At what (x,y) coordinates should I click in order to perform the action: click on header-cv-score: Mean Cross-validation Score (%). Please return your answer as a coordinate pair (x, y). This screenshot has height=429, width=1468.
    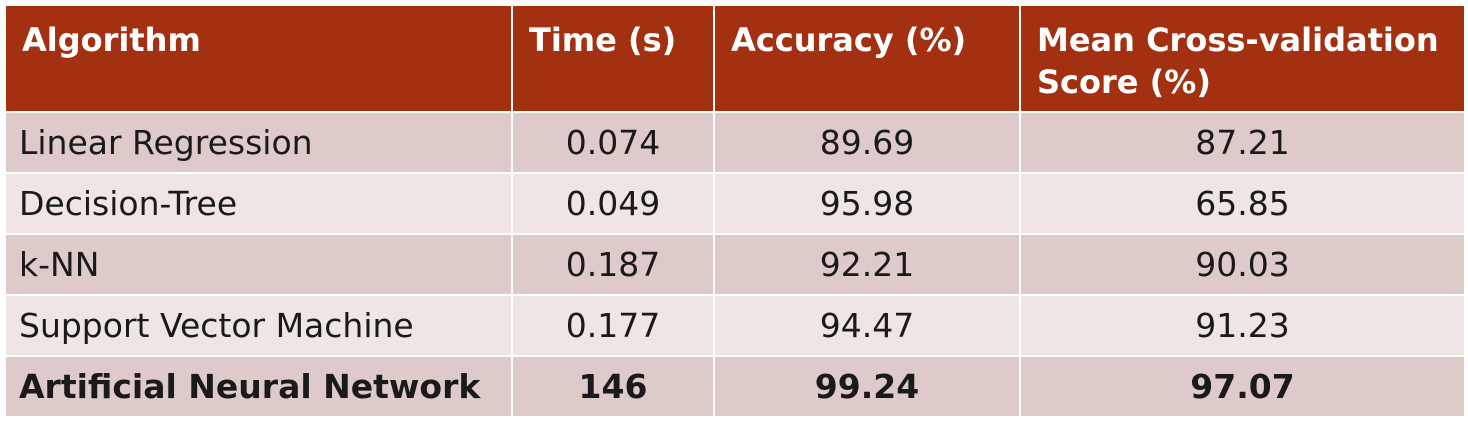
    Looking at the image, I should click on (1242, 58).